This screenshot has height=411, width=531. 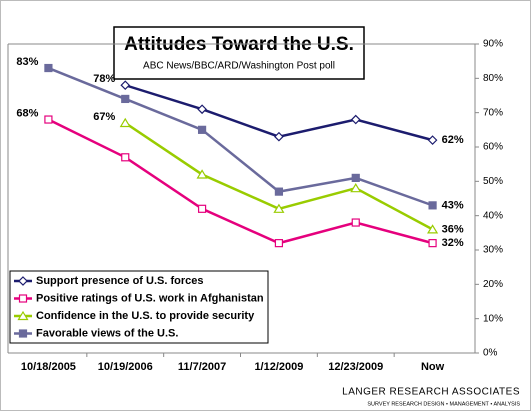 I want to click on footer-name: LANGER RESEARCH ASSOCIATES, so click(x=431, y=392).